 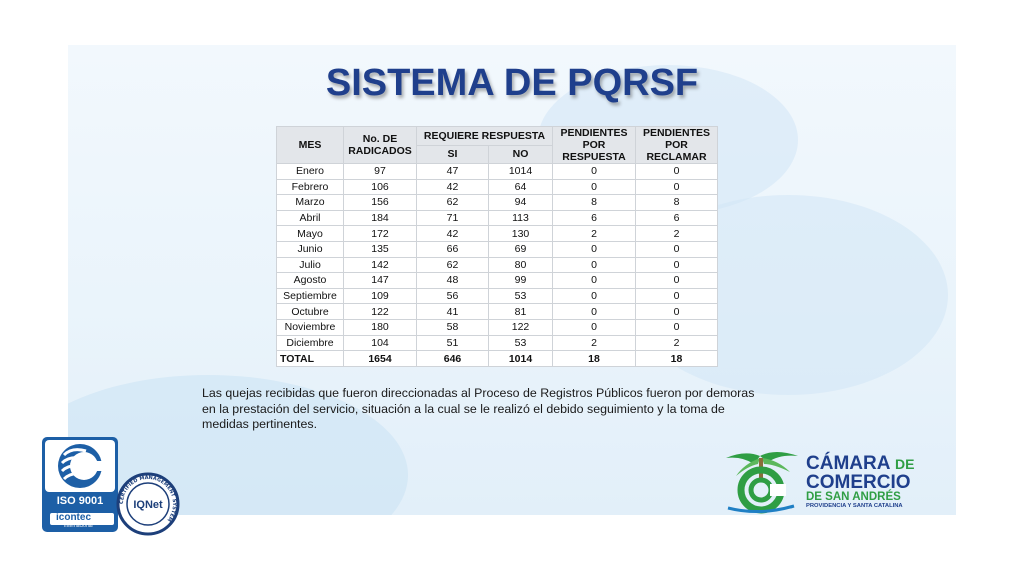 I want to click on cell-radicados: 184, so click(x=380, y=218).